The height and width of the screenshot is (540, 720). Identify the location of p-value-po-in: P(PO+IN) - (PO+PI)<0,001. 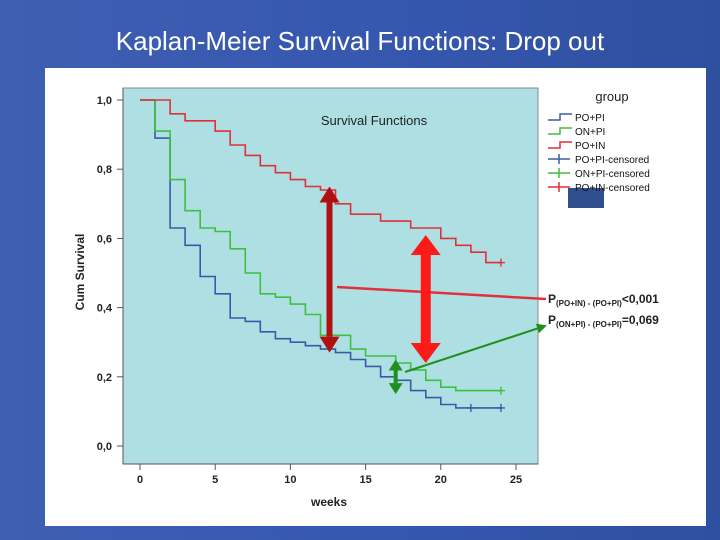
(603, 300).